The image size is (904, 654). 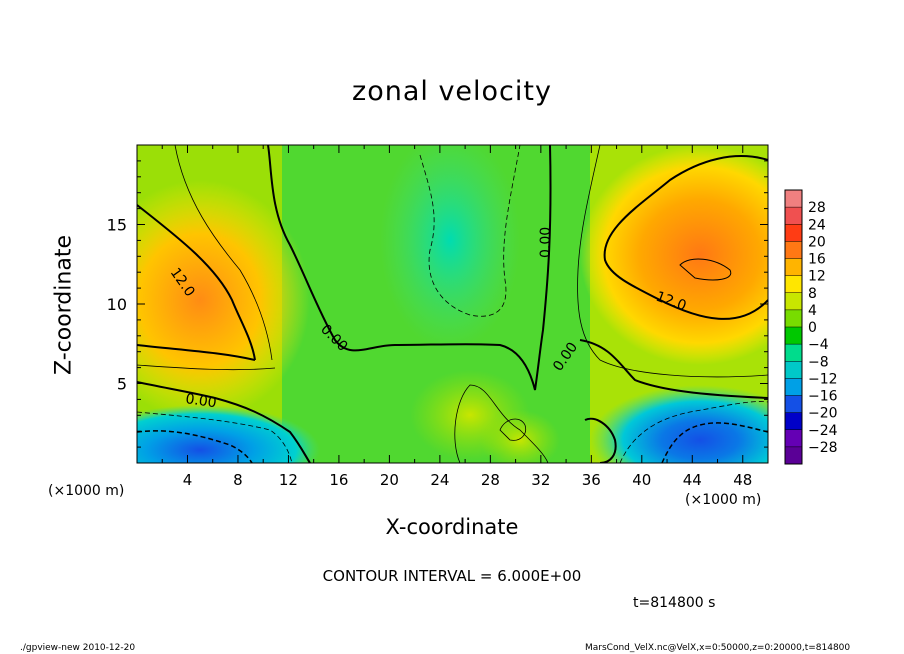 I want to click on x-tick-label: 24, so click(x=439, y=480).